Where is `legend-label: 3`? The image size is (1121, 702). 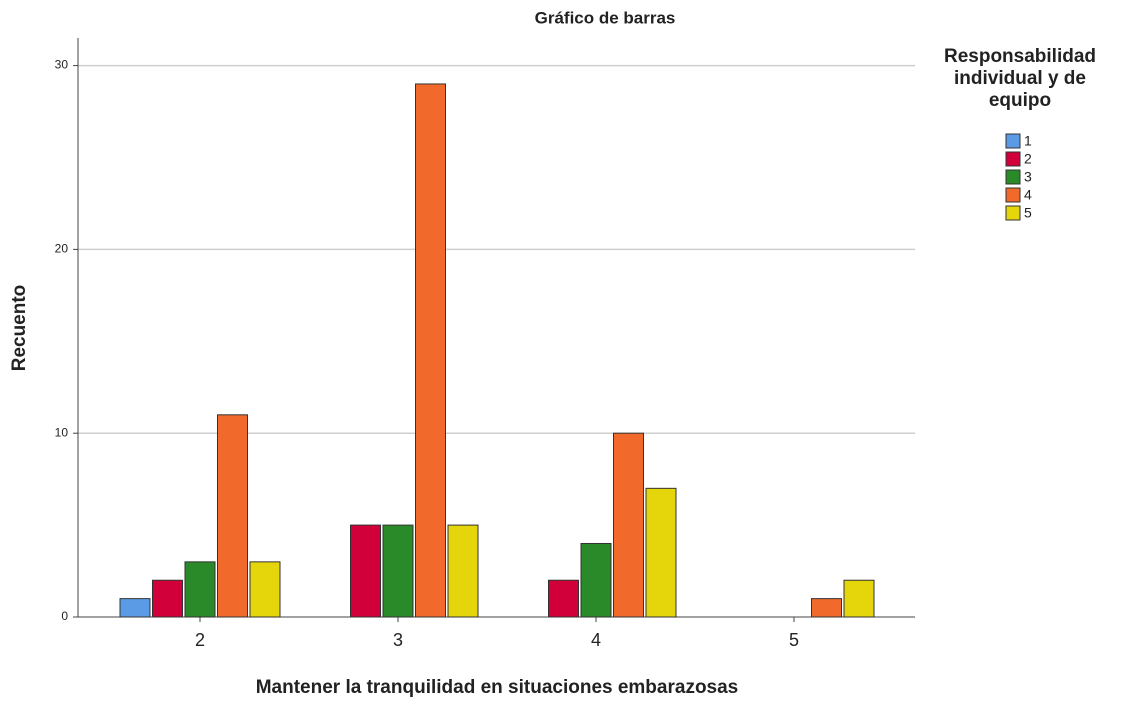 legend-label: 3 is located at coordinates (1028, 177).